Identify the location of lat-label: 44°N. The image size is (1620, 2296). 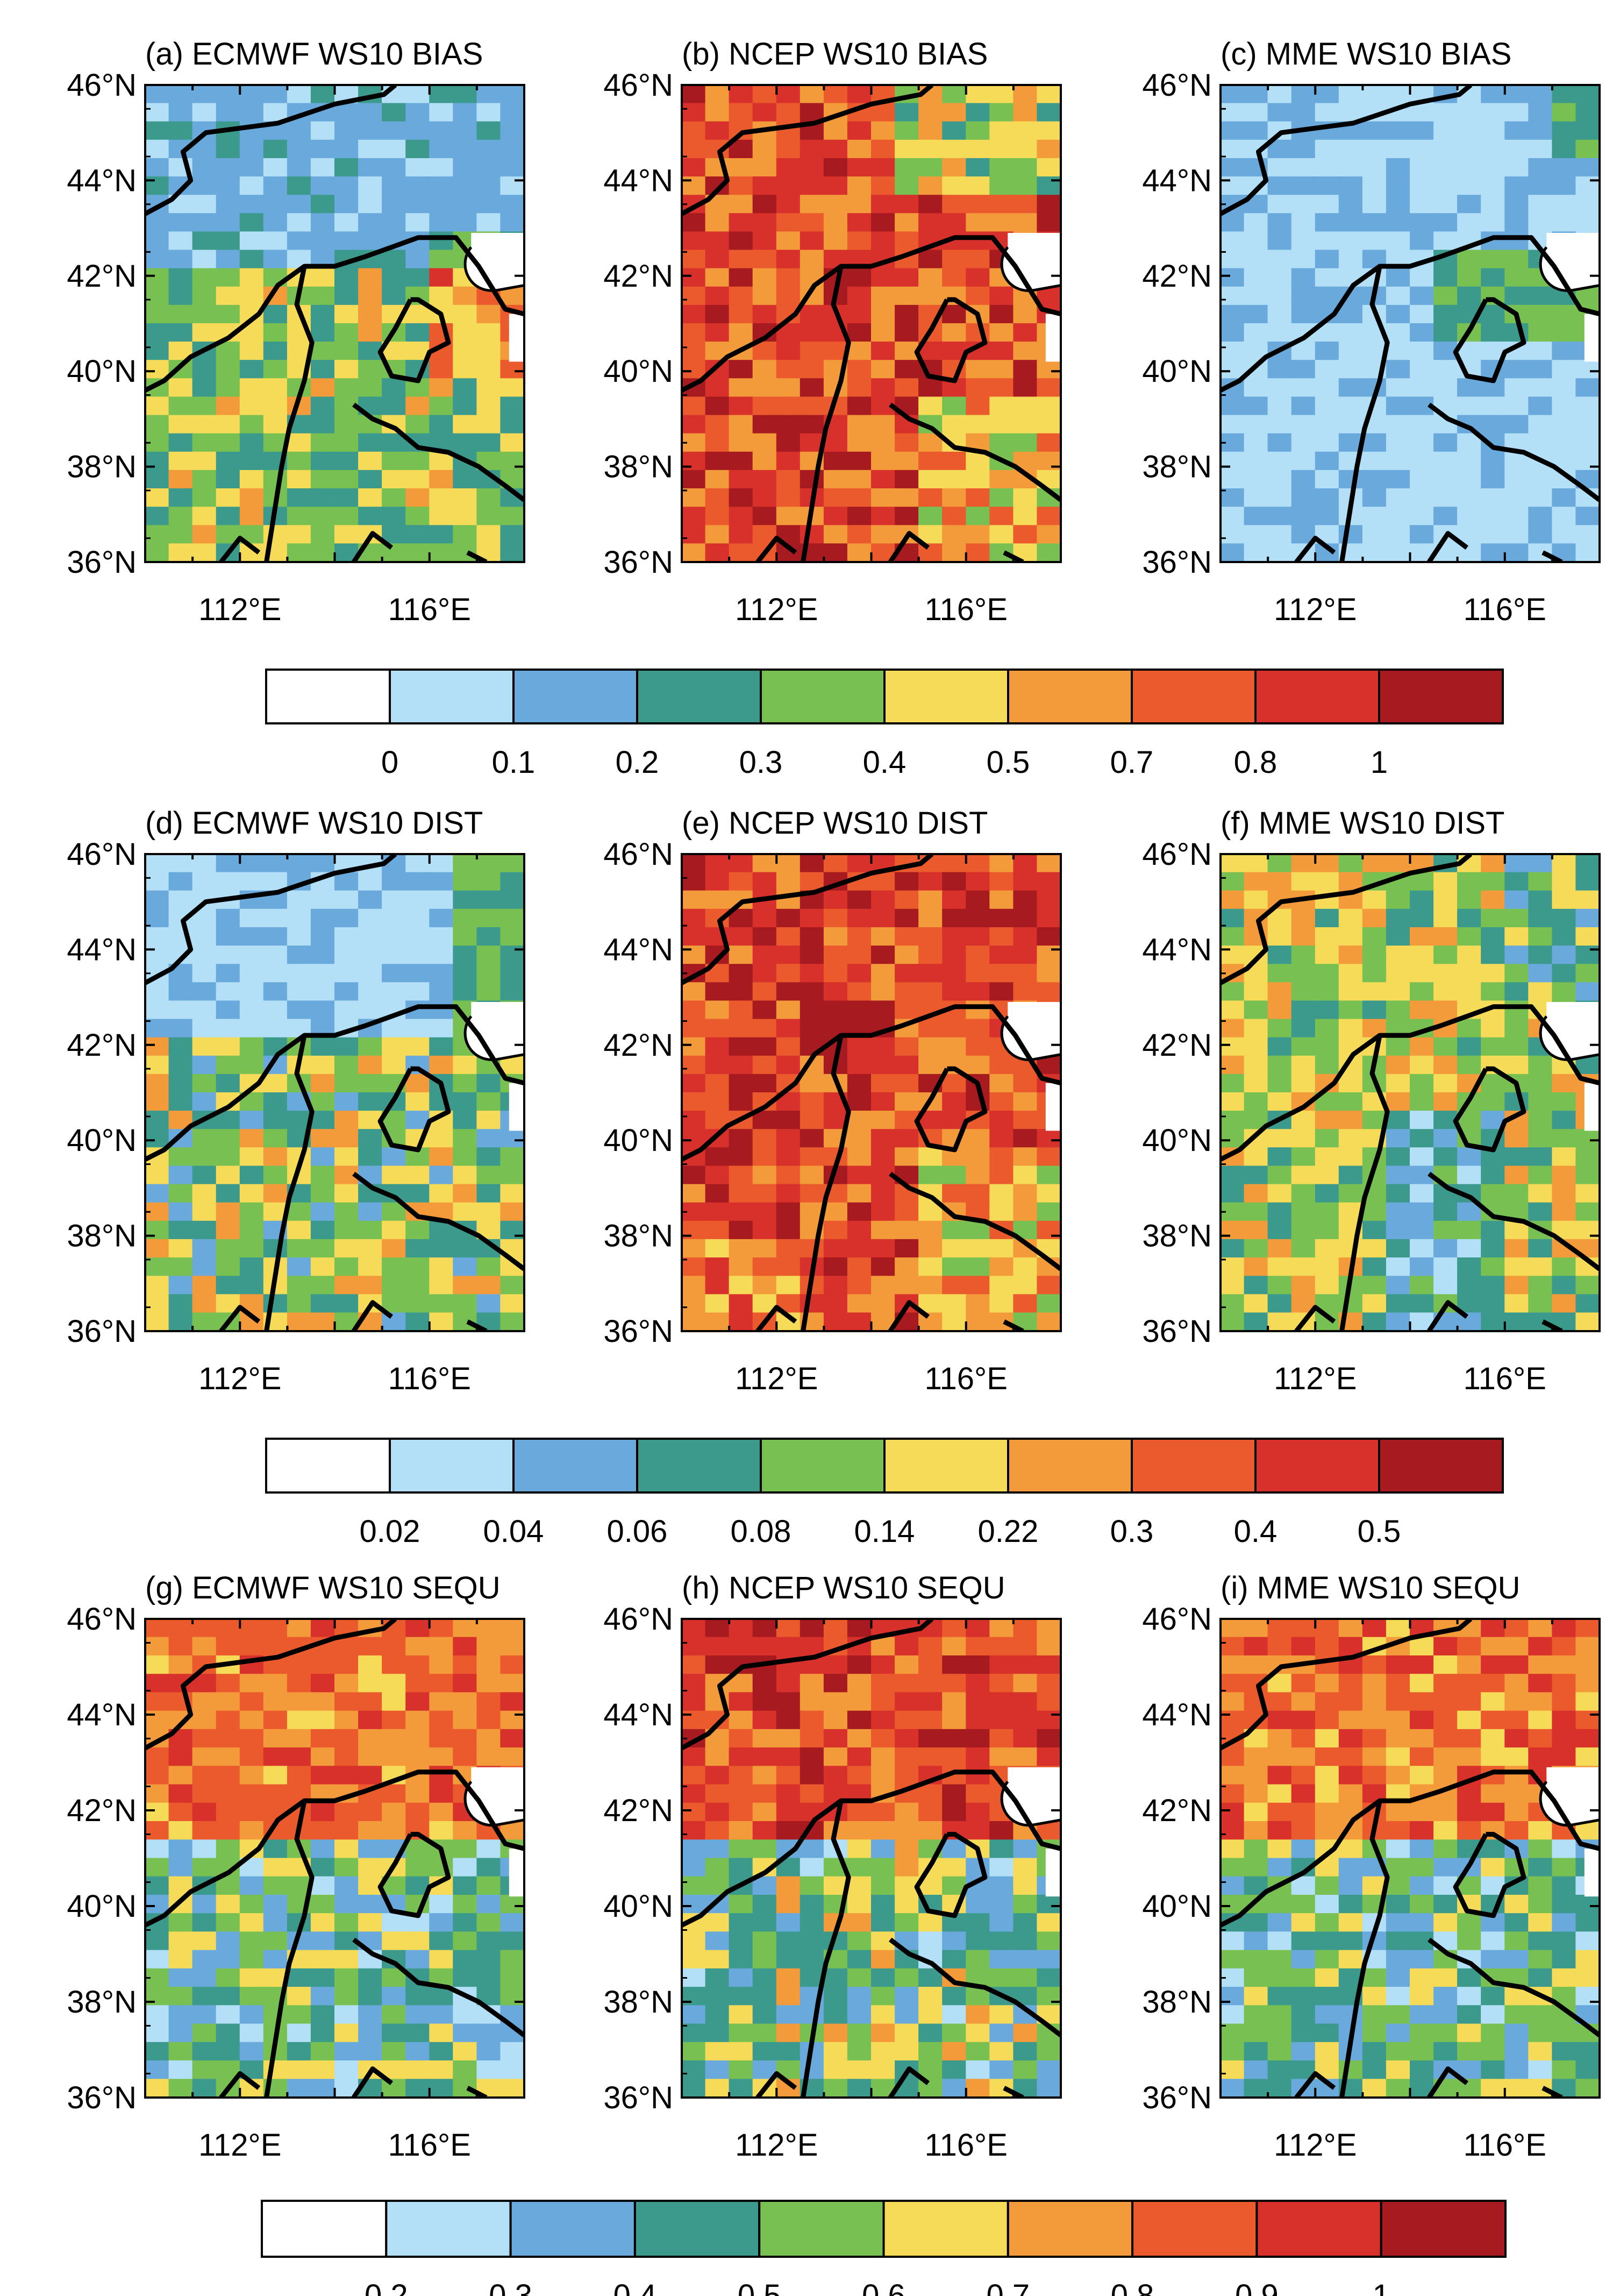
(1177, 1715).